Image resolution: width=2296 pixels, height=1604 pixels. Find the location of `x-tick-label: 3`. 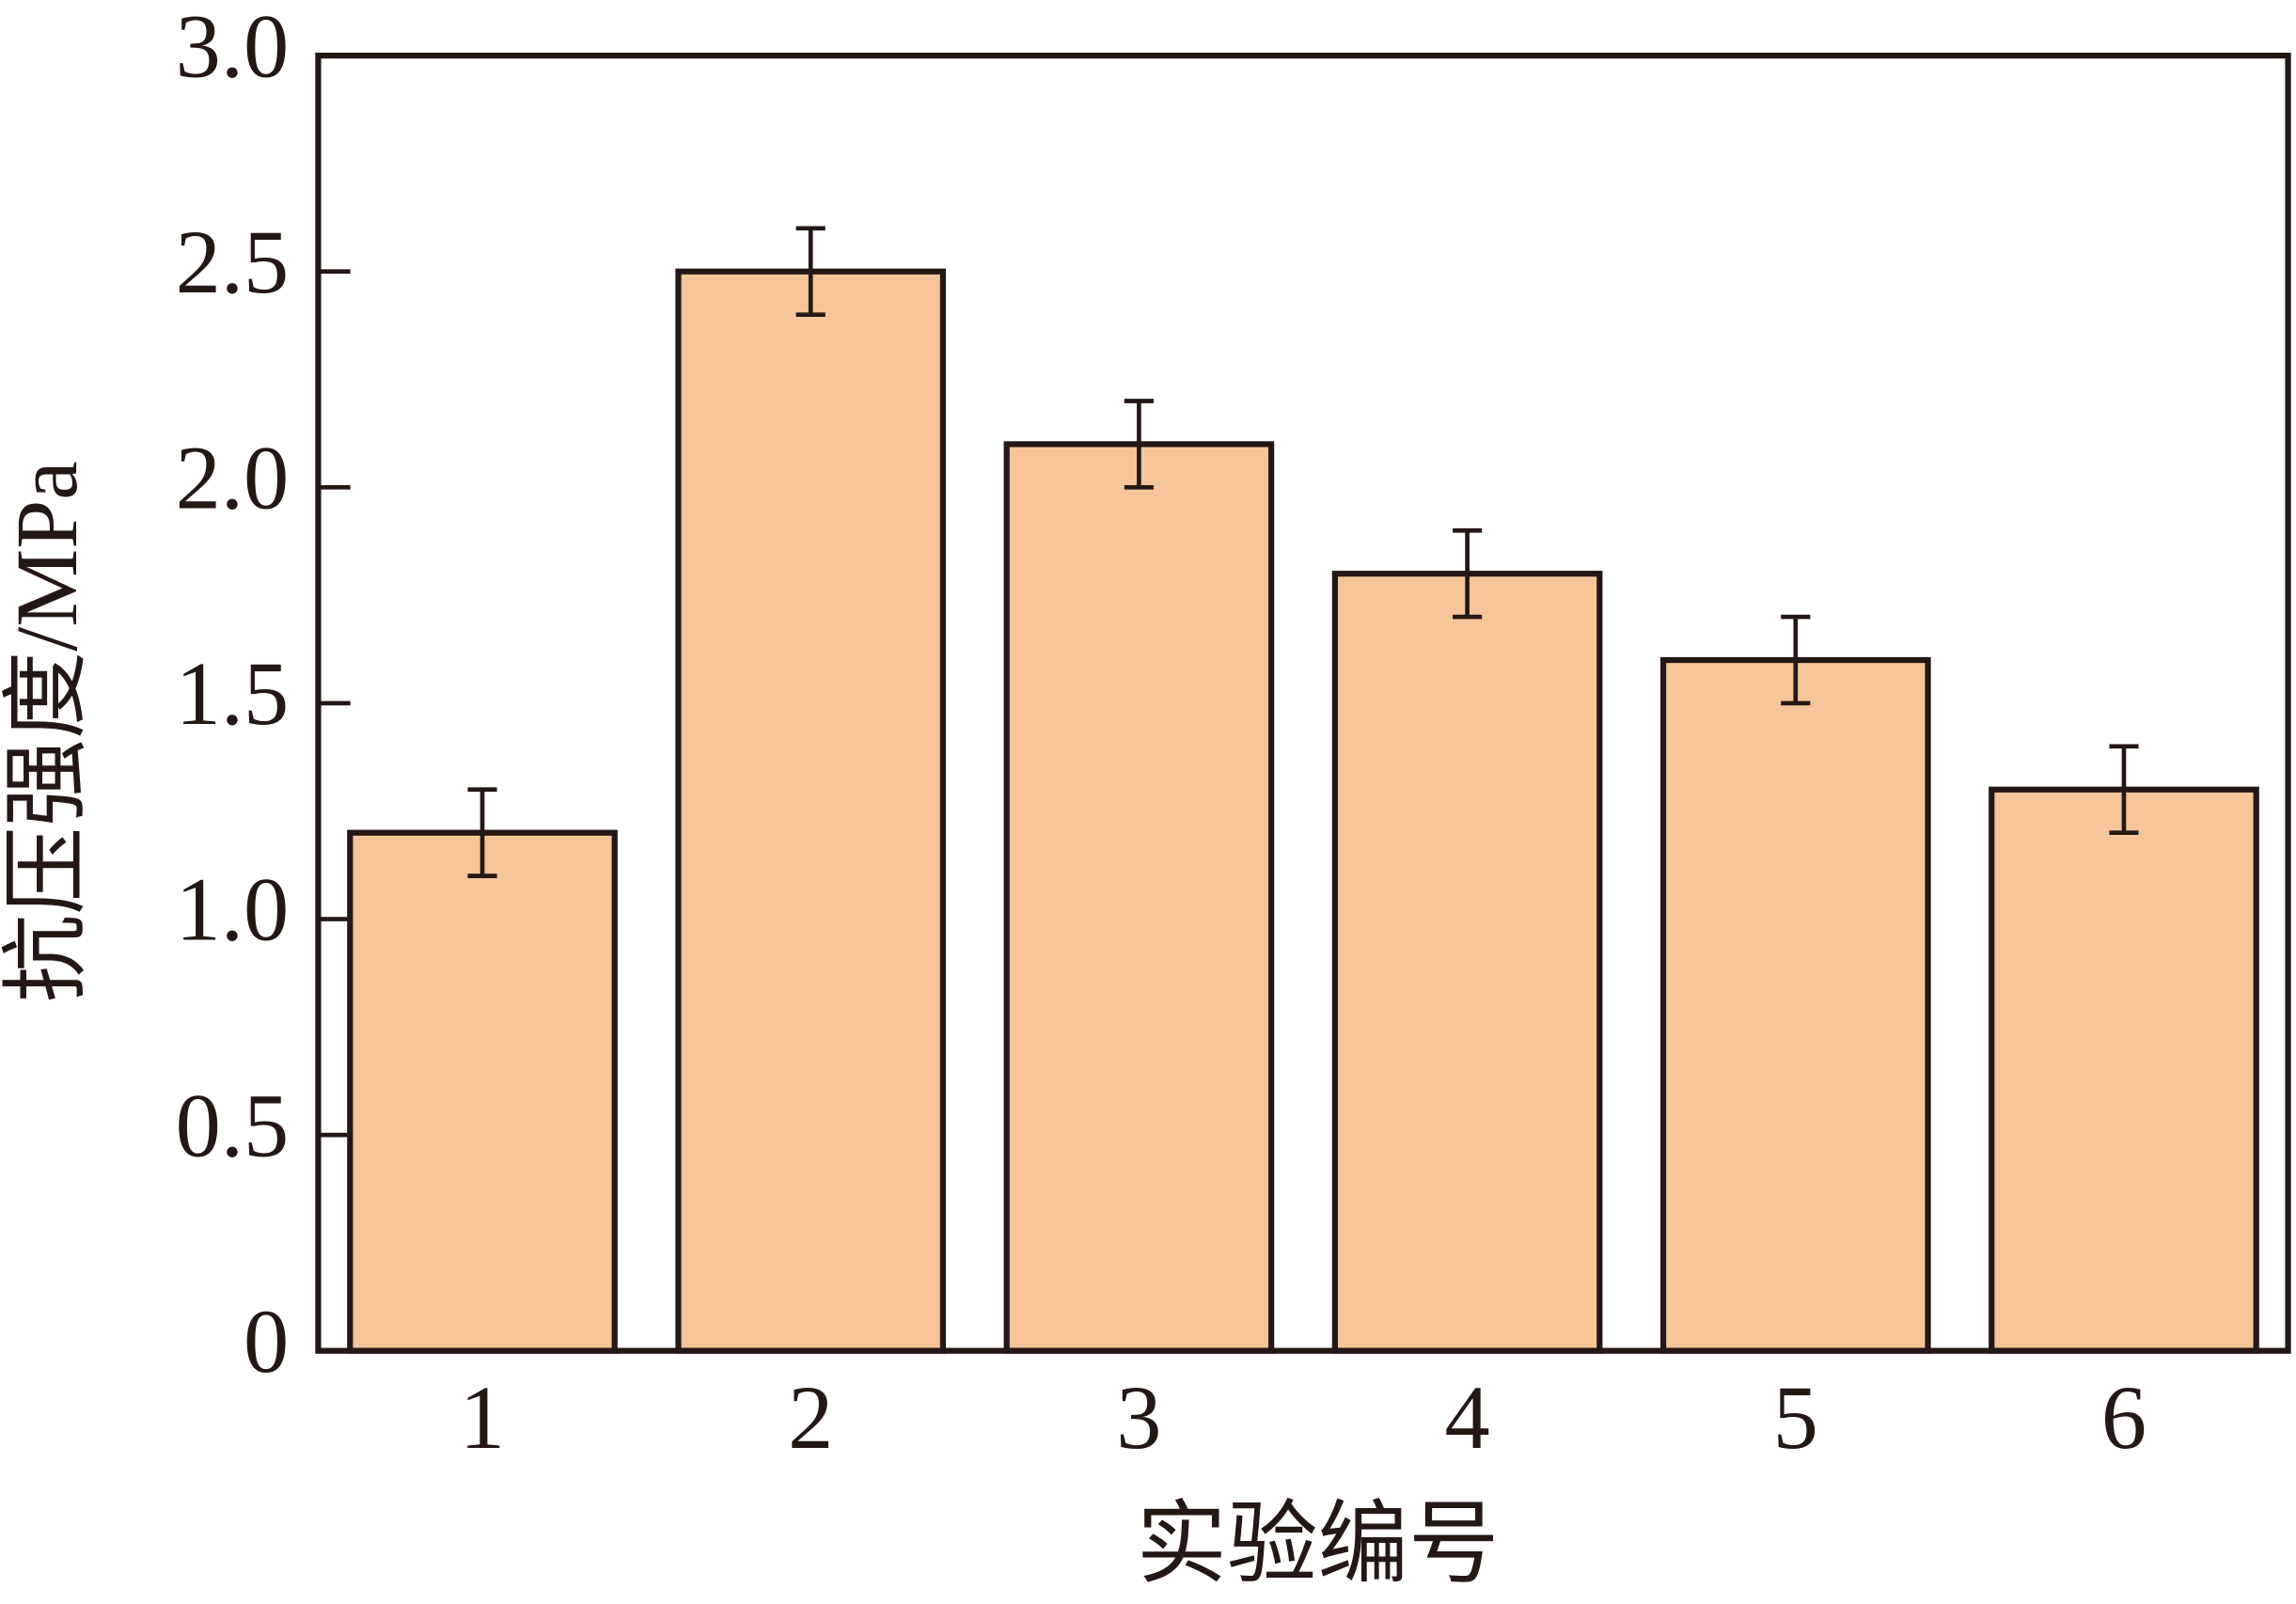

x-tick-label: 3 is located at coordinates (1138, 1417).